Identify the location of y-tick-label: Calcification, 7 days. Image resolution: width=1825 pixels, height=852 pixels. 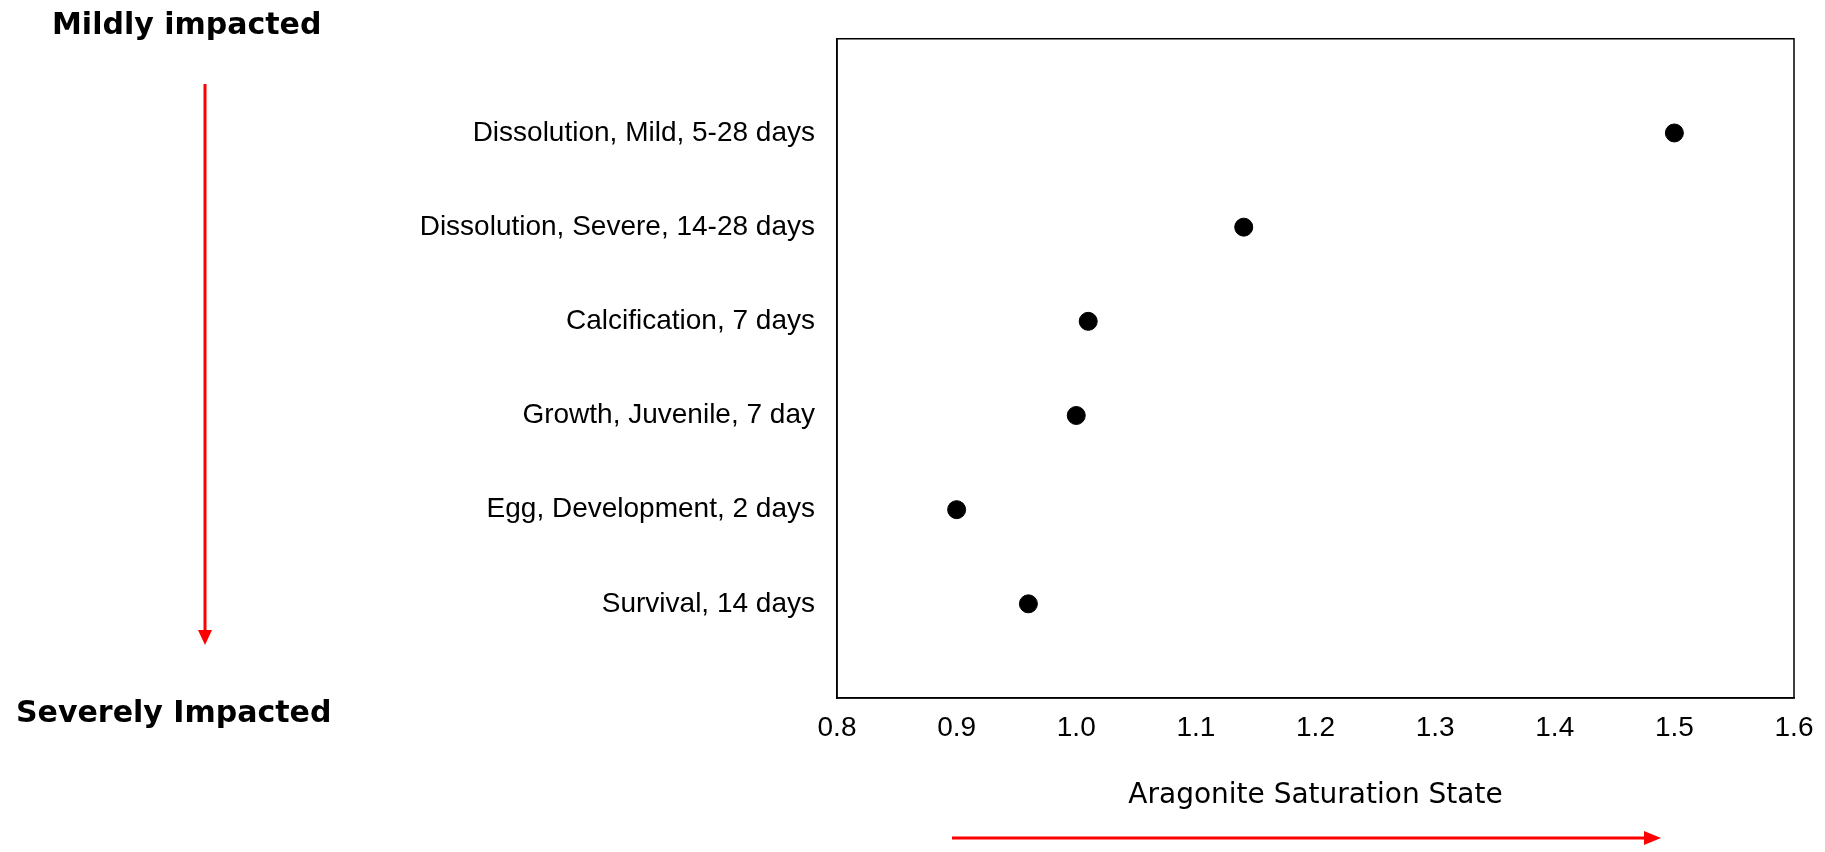
(690, 320).